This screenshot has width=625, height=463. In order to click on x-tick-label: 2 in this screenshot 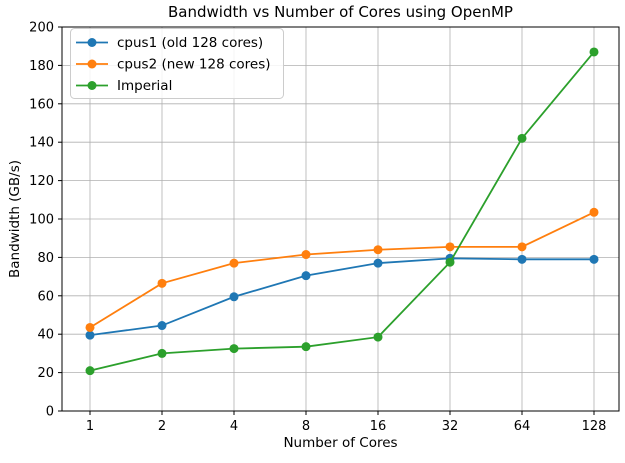, I will do `click(162, 426)`.